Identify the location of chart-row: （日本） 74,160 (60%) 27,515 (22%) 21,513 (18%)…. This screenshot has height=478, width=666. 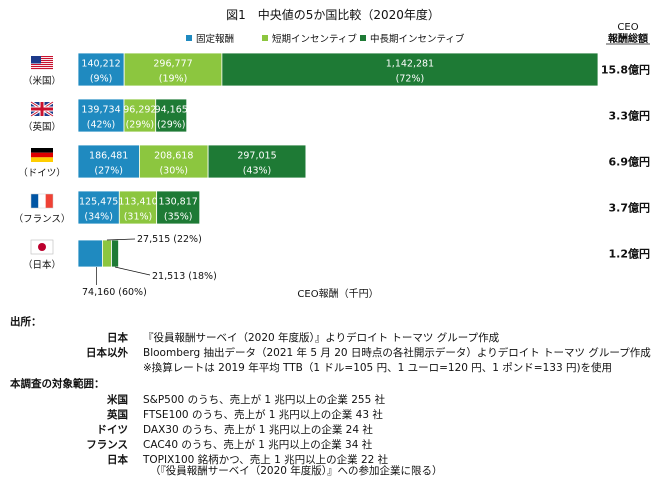
(336, 266).